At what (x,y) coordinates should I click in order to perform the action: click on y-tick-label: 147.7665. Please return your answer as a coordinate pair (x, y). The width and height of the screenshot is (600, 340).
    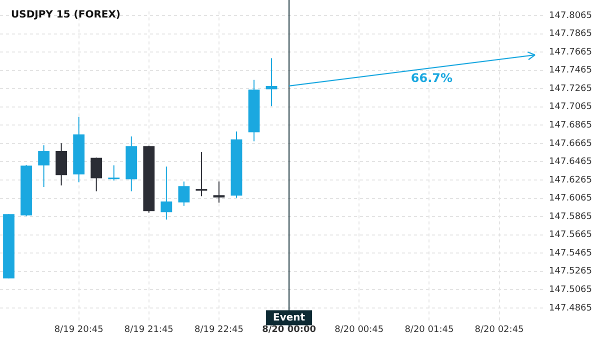
    Looking at the image, I should click on (570, 52).